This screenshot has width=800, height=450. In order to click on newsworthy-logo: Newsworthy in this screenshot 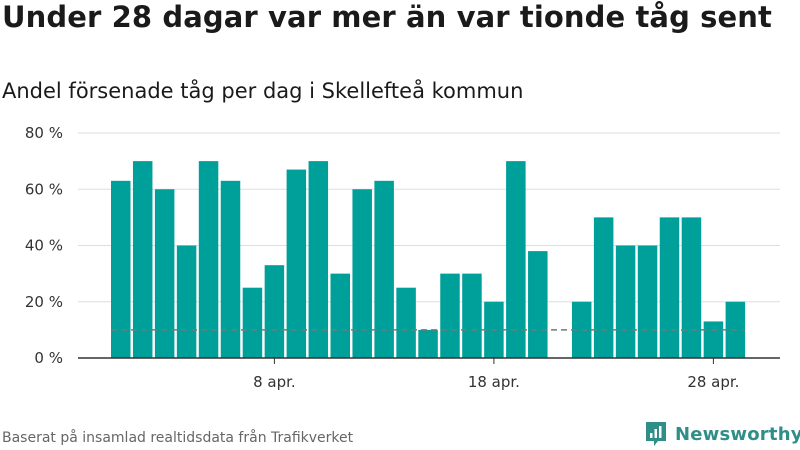, I will do `click(722, 434)`.